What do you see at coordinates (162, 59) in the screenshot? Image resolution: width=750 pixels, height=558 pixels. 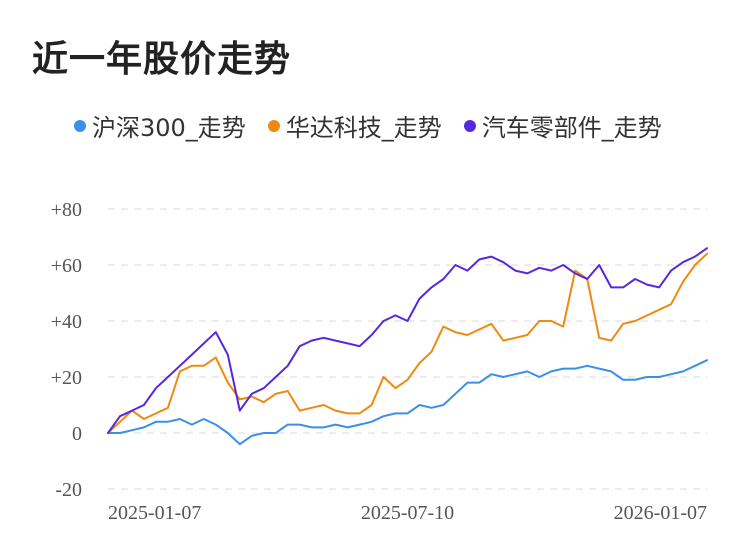 I see `chart-title: 近一年股价走势` at bounding box center [162, 59].